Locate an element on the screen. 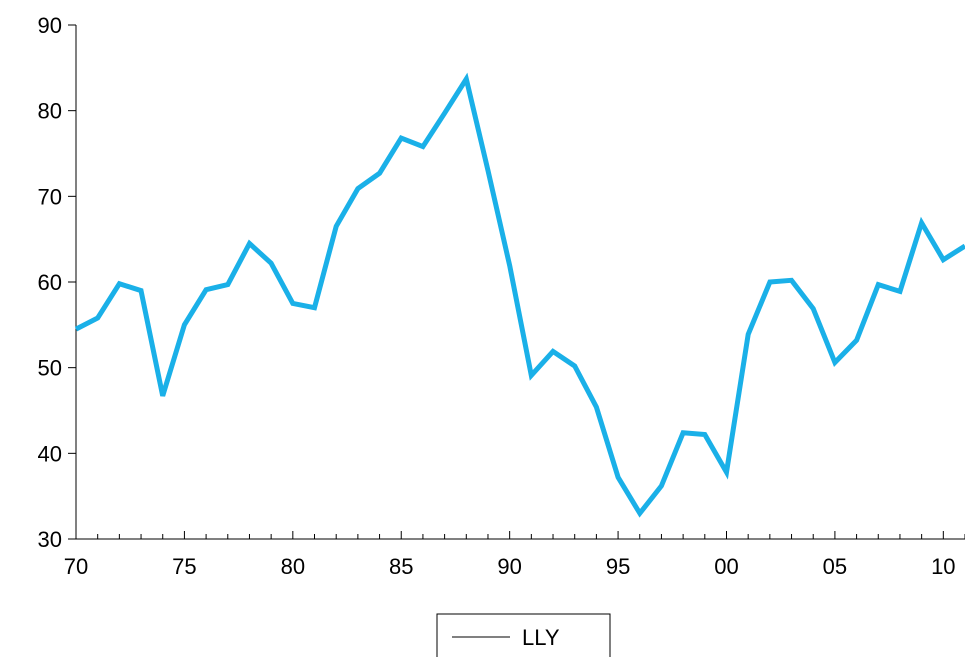  legend-box is located at coordinates (523, 635).